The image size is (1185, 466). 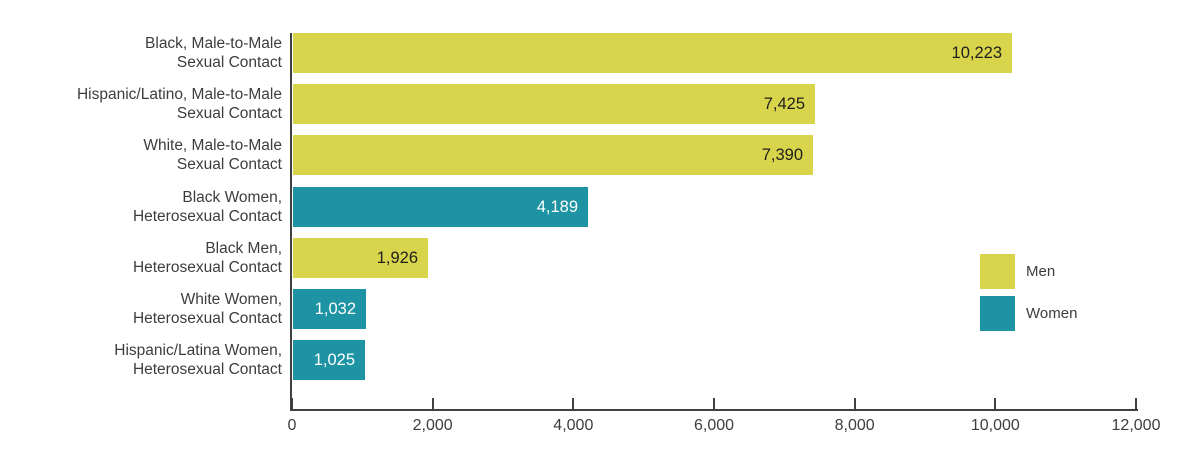 What do you see at coordinates (782, 154) in the screenshot?
I see `bar-value-label: 7,390` at bounding box center [782, 154].